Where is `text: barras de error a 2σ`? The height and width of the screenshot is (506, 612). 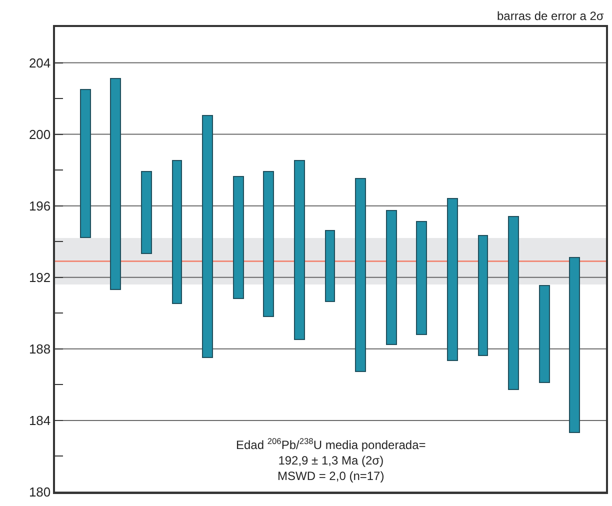
text: barras de error a 2σ is located at coordinates (550, 16).